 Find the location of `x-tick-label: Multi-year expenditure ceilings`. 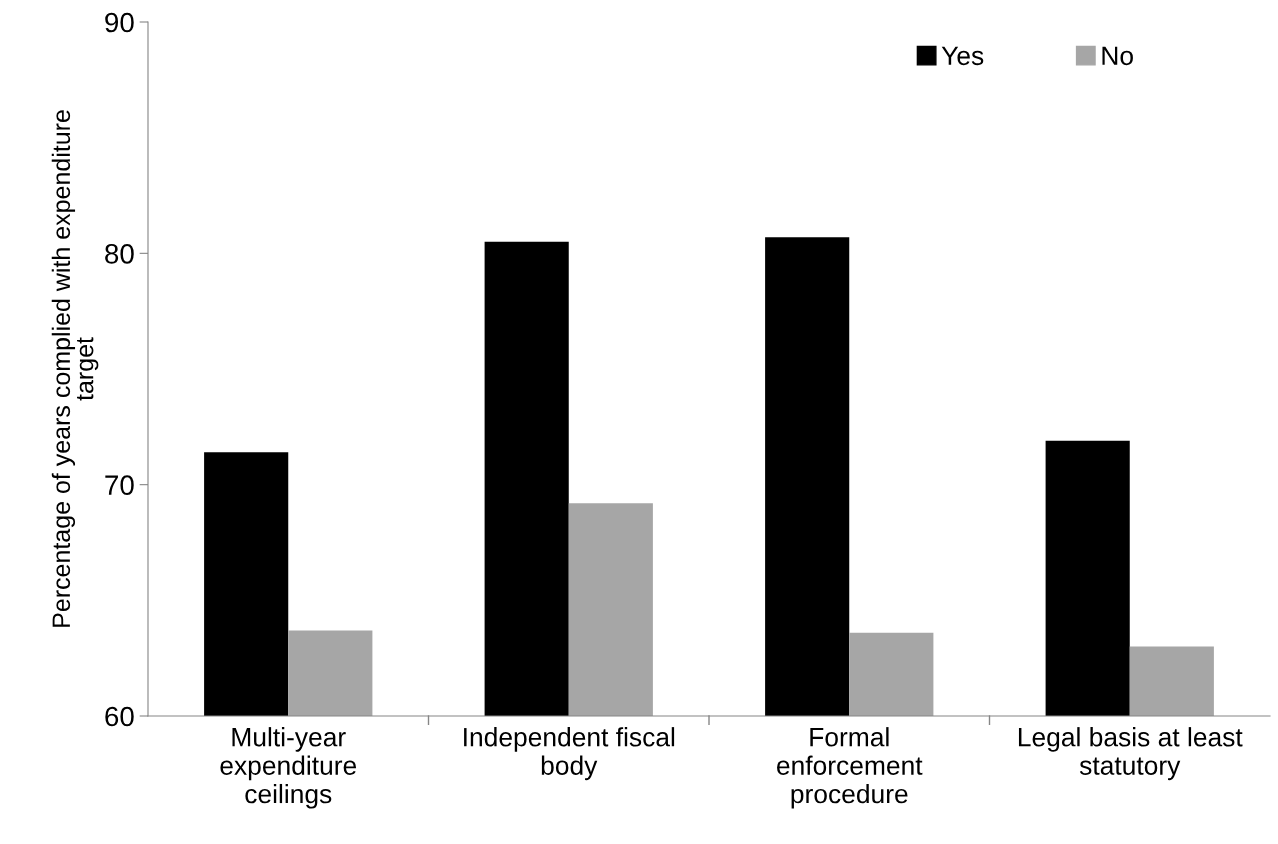

x-tick-label: Multi-year expenditure ceilings is located at coordinates (288, 768).